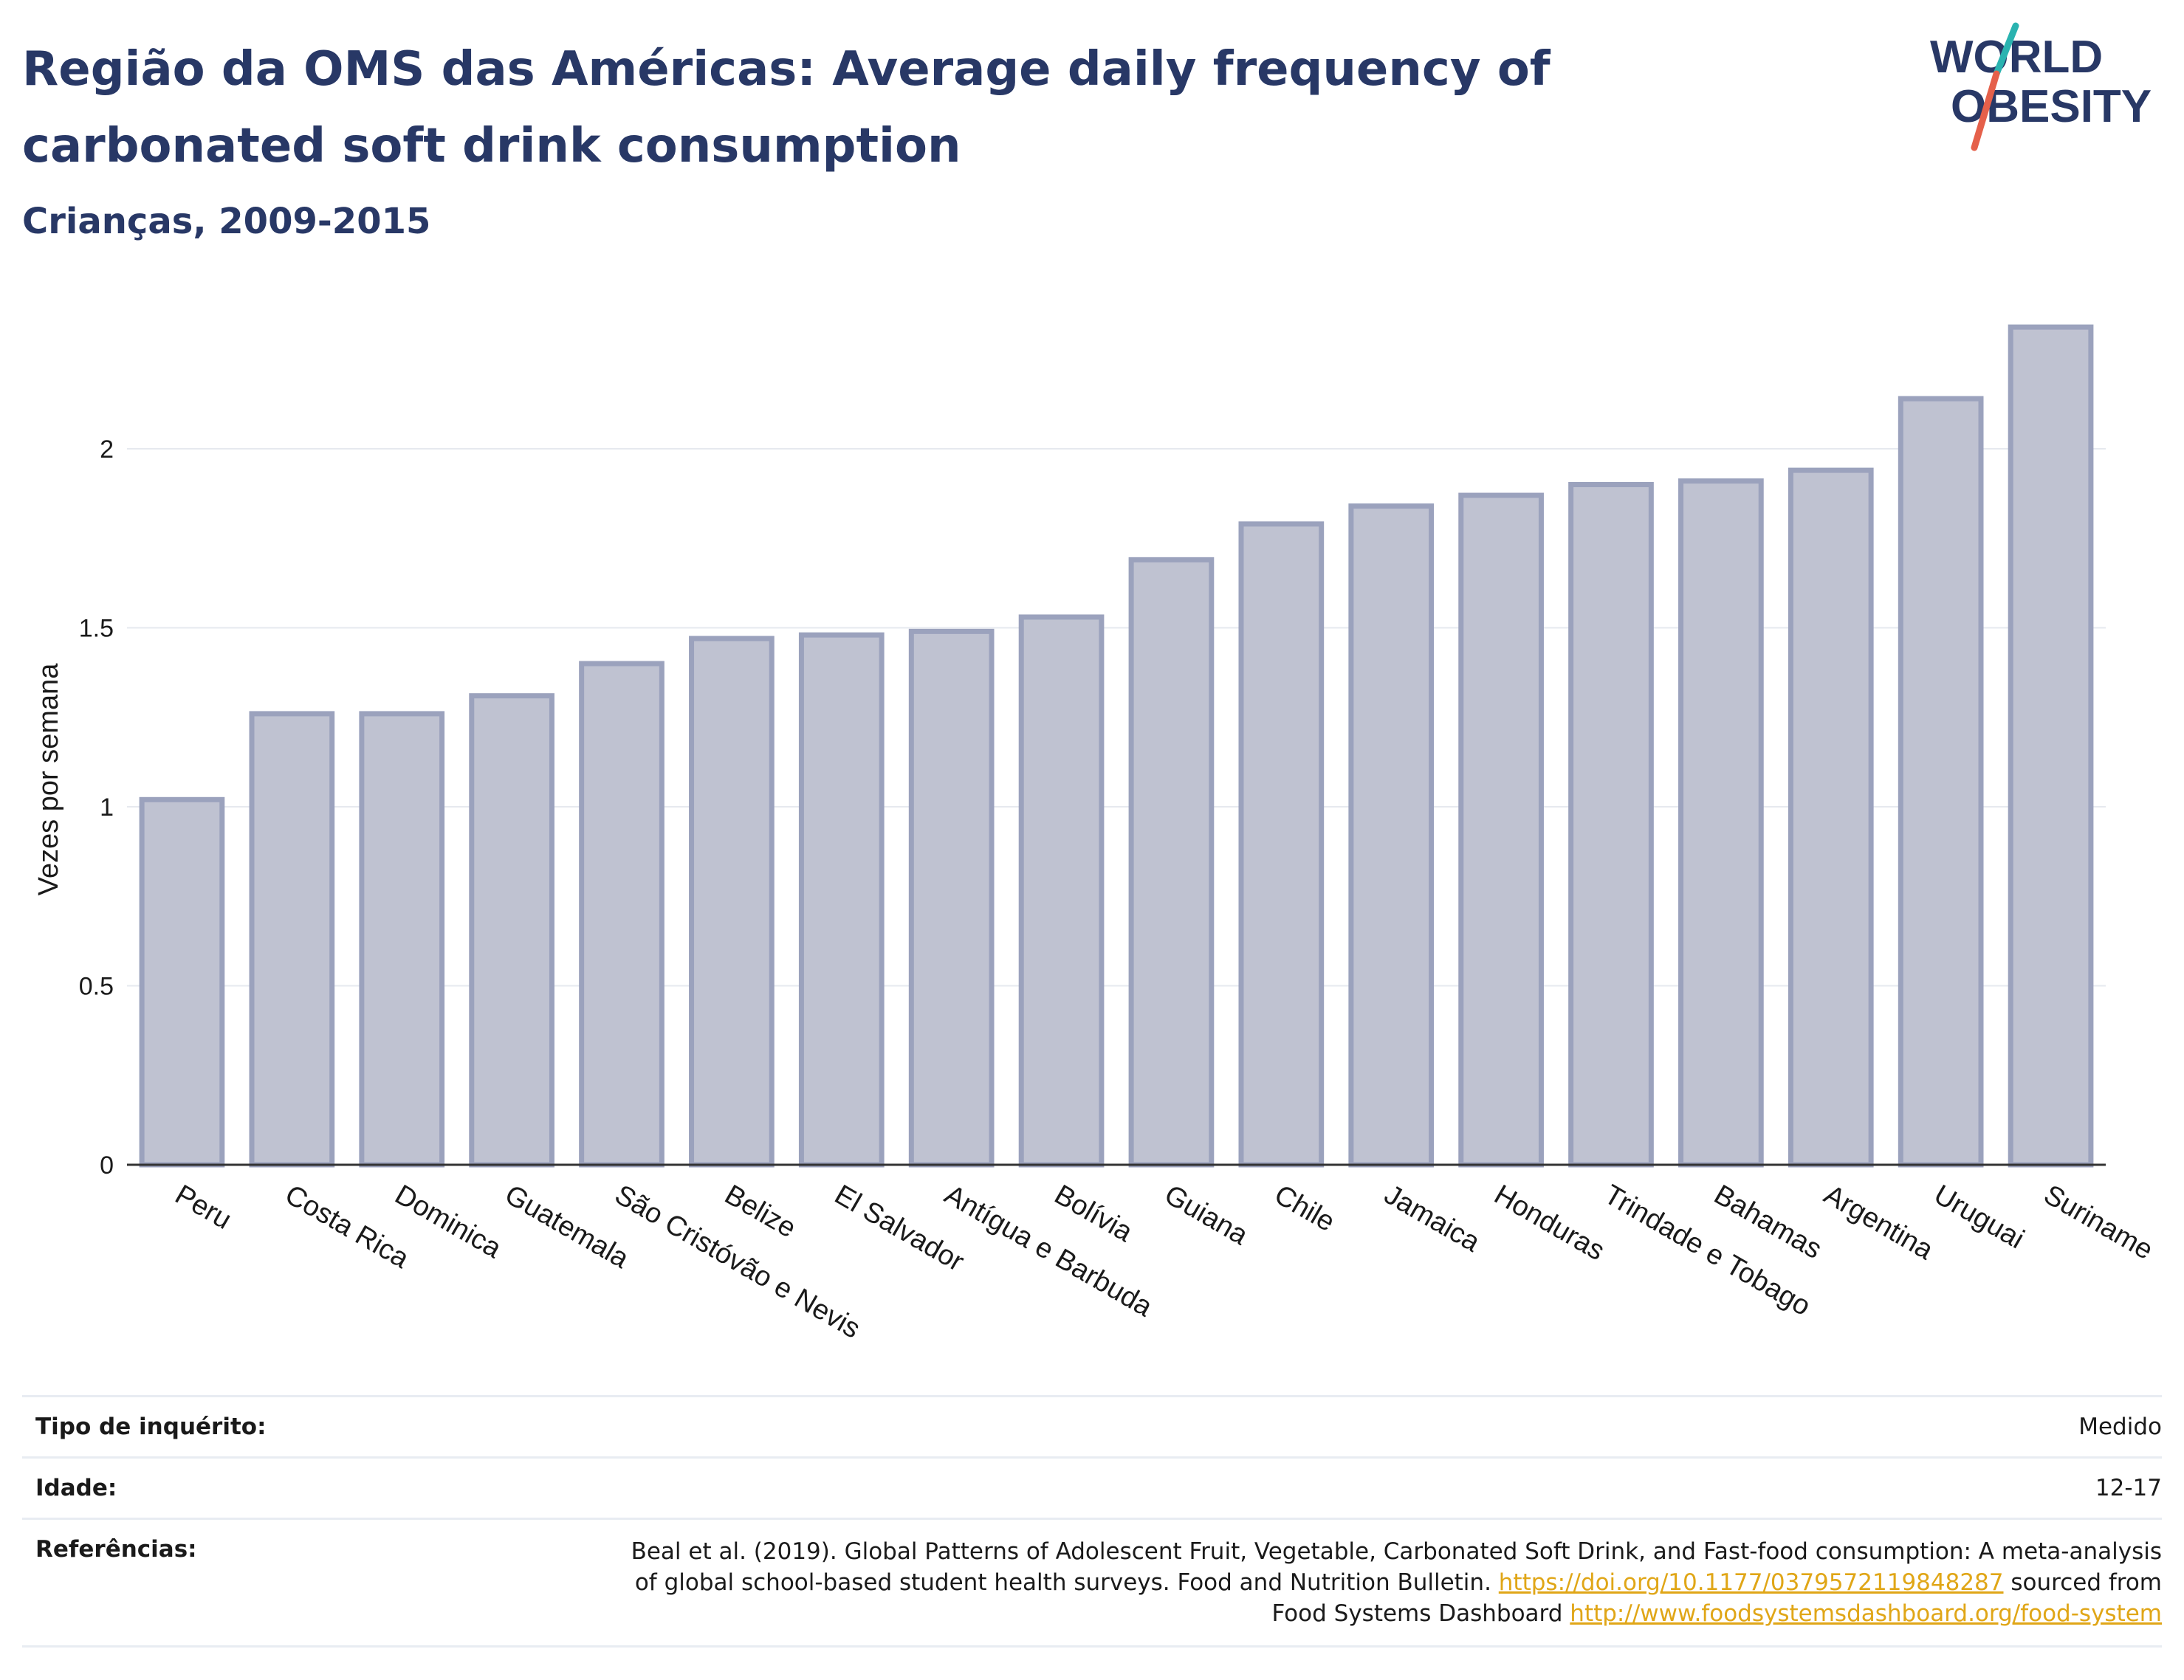 The width and height of the screenshot is (2184, 1680). What do you see at coordinates (1986, 110) in the screenshot?
I see `logo-slash-red` at bounding box center [1986, 110].